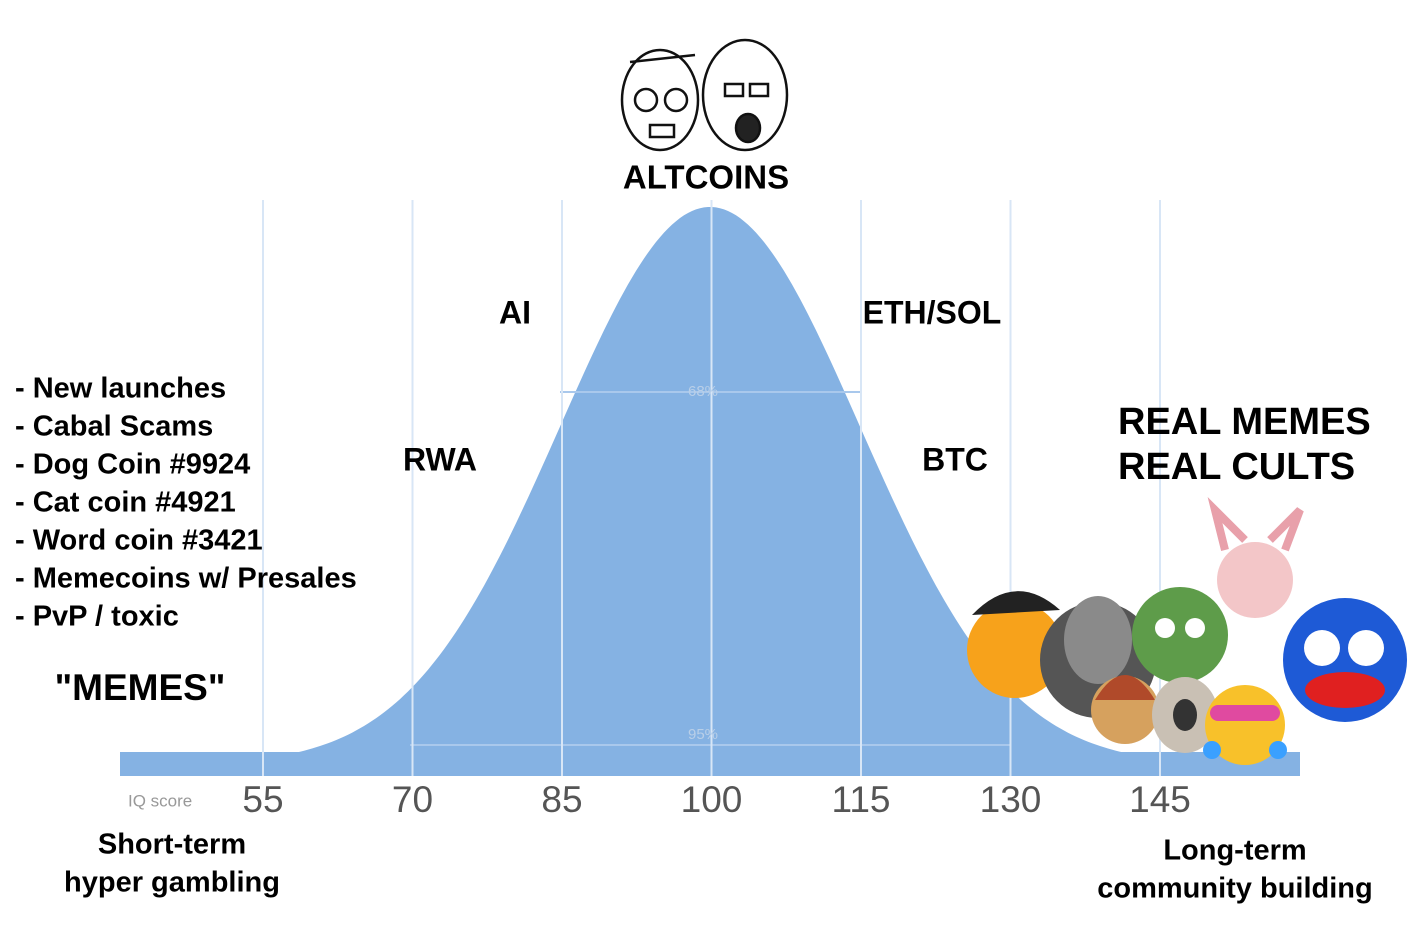  I want to click on caption: Short-term, so click(172, 845).